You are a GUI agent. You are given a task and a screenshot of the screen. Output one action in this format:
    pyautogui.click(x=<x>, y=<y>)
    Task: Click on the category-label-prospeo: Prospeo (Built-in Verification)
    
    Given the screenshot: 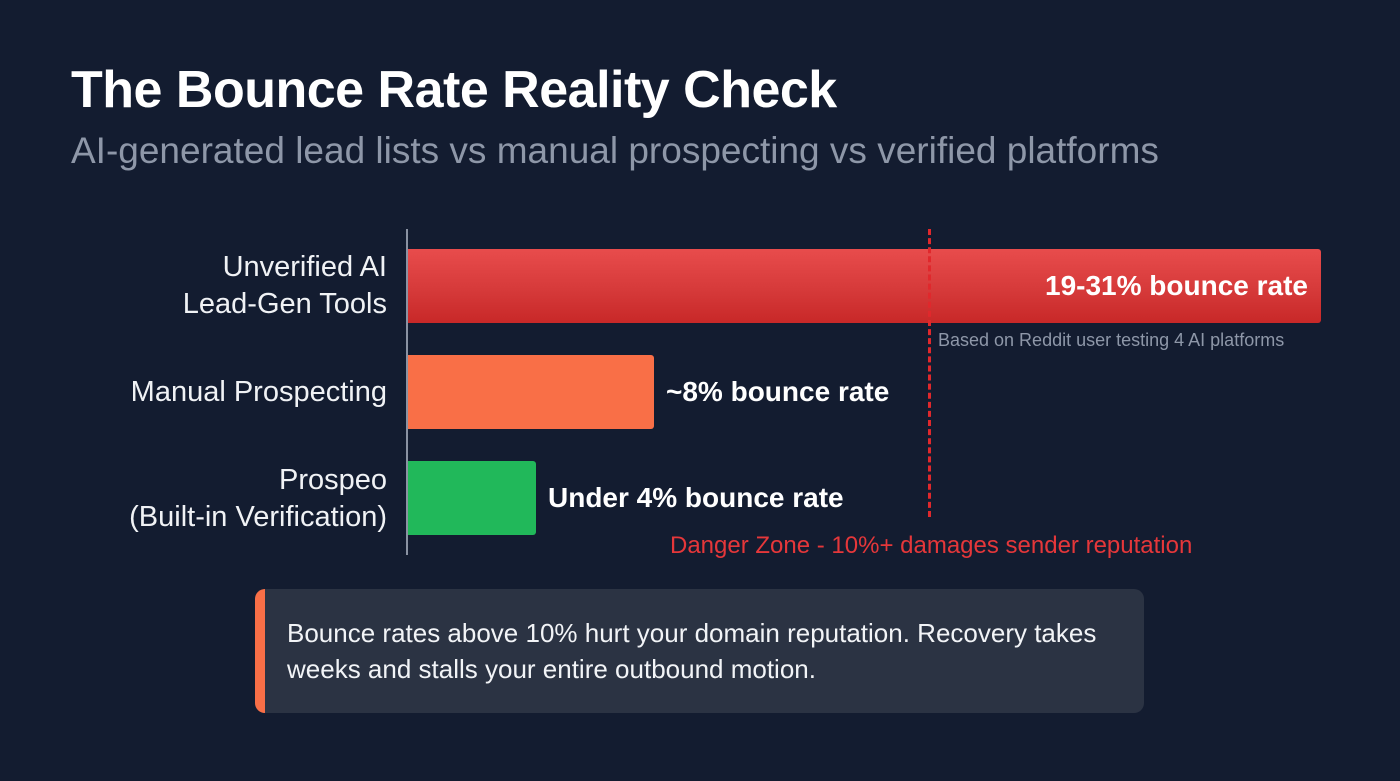 What is the action you would take?
    pyautogui.click(x=258, y=499)
    